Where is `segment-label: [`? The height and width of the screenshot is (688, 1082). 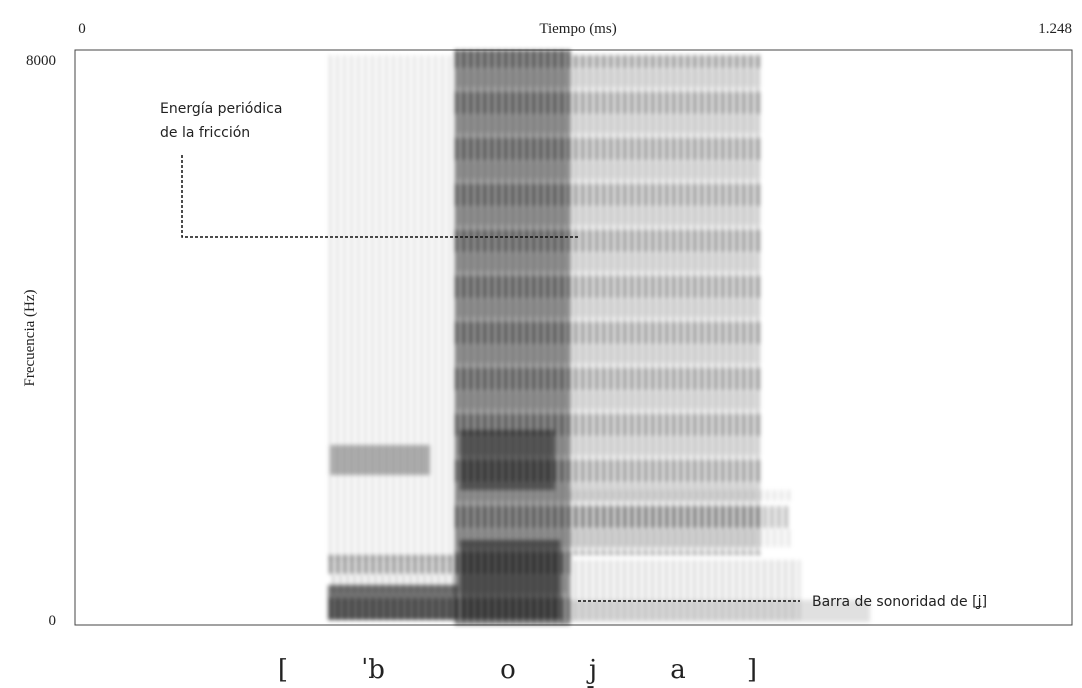
segment-label: [ is located at coordinates (283, 670).